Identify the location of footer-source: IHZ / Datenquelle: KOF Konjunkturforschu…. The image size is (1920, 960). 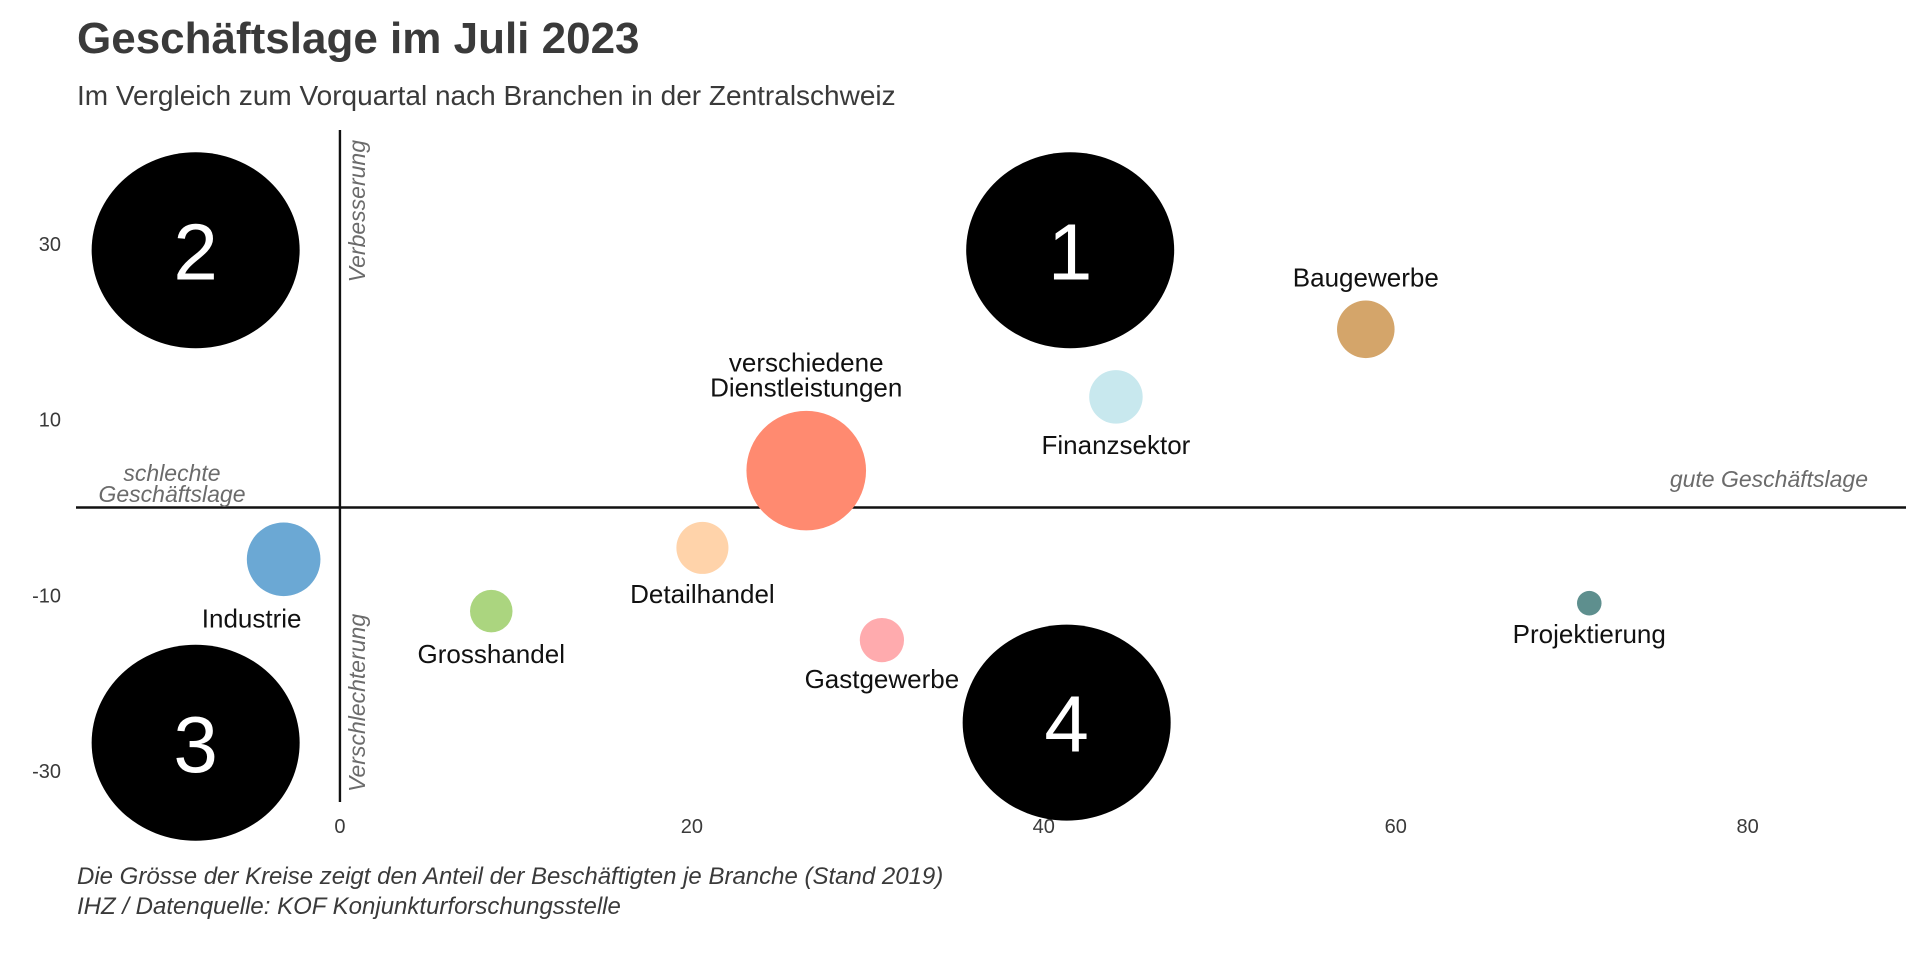
(349, 906).